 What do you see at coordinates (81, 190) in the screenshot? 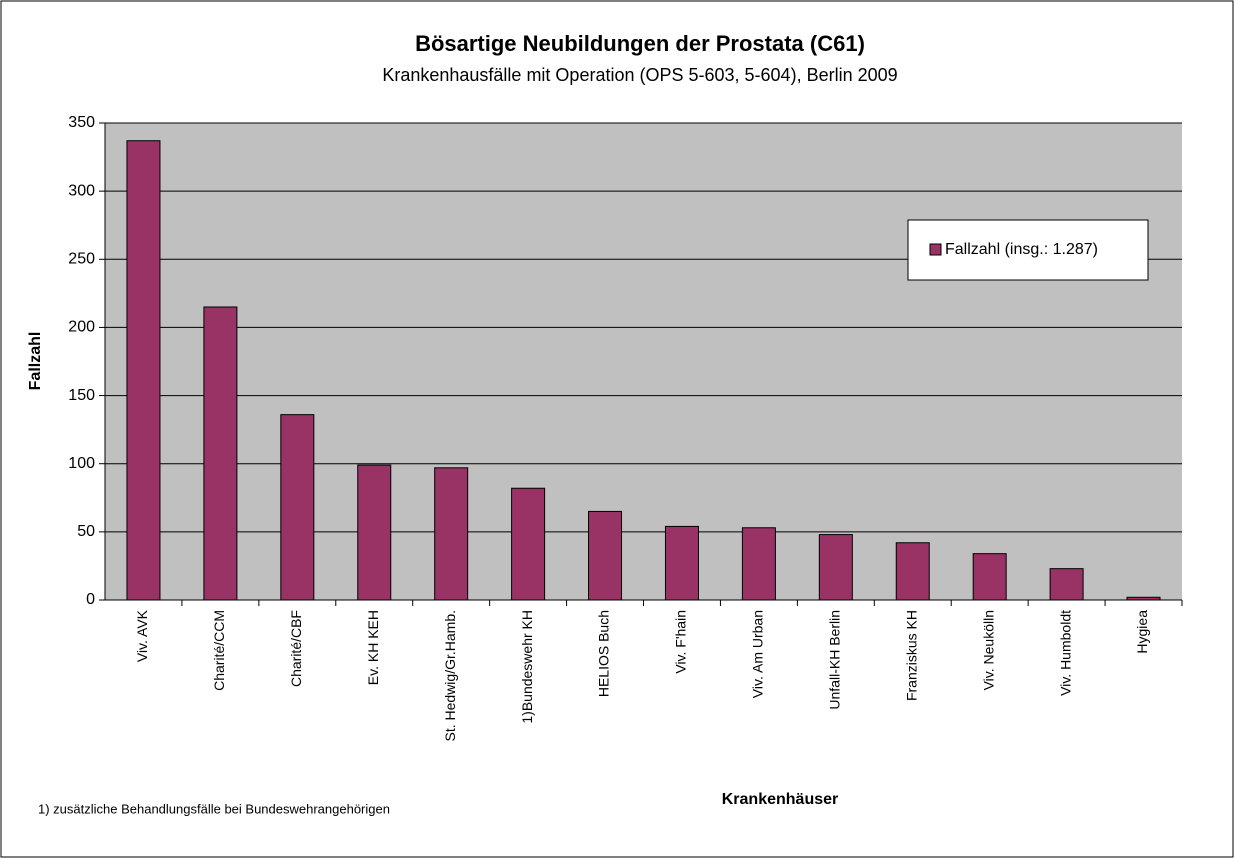
I see `y-tick-label: 300` at bounding box center [81, 190].